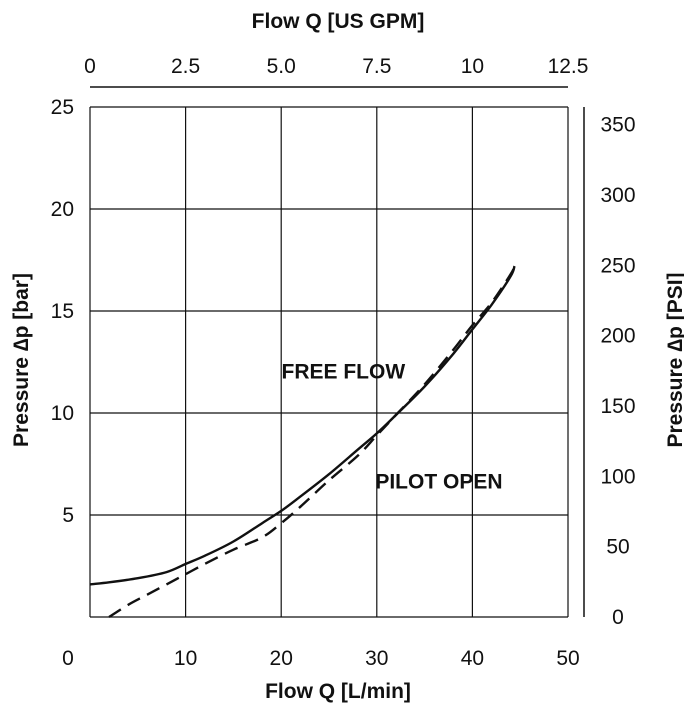 This screenshot has height=709, width=684. Describe the element at coordinates (185, 658) in the screenshot. I see `x-tick-label: 10` at that location.